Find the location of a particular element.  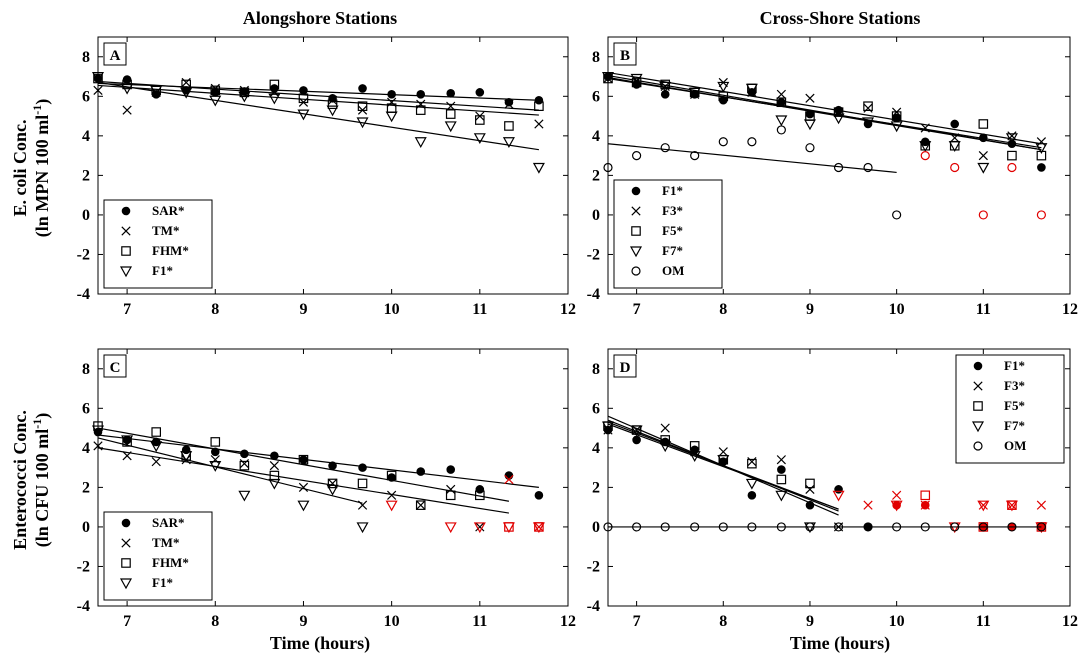

series-fhm is located at coordinates (318, 102).